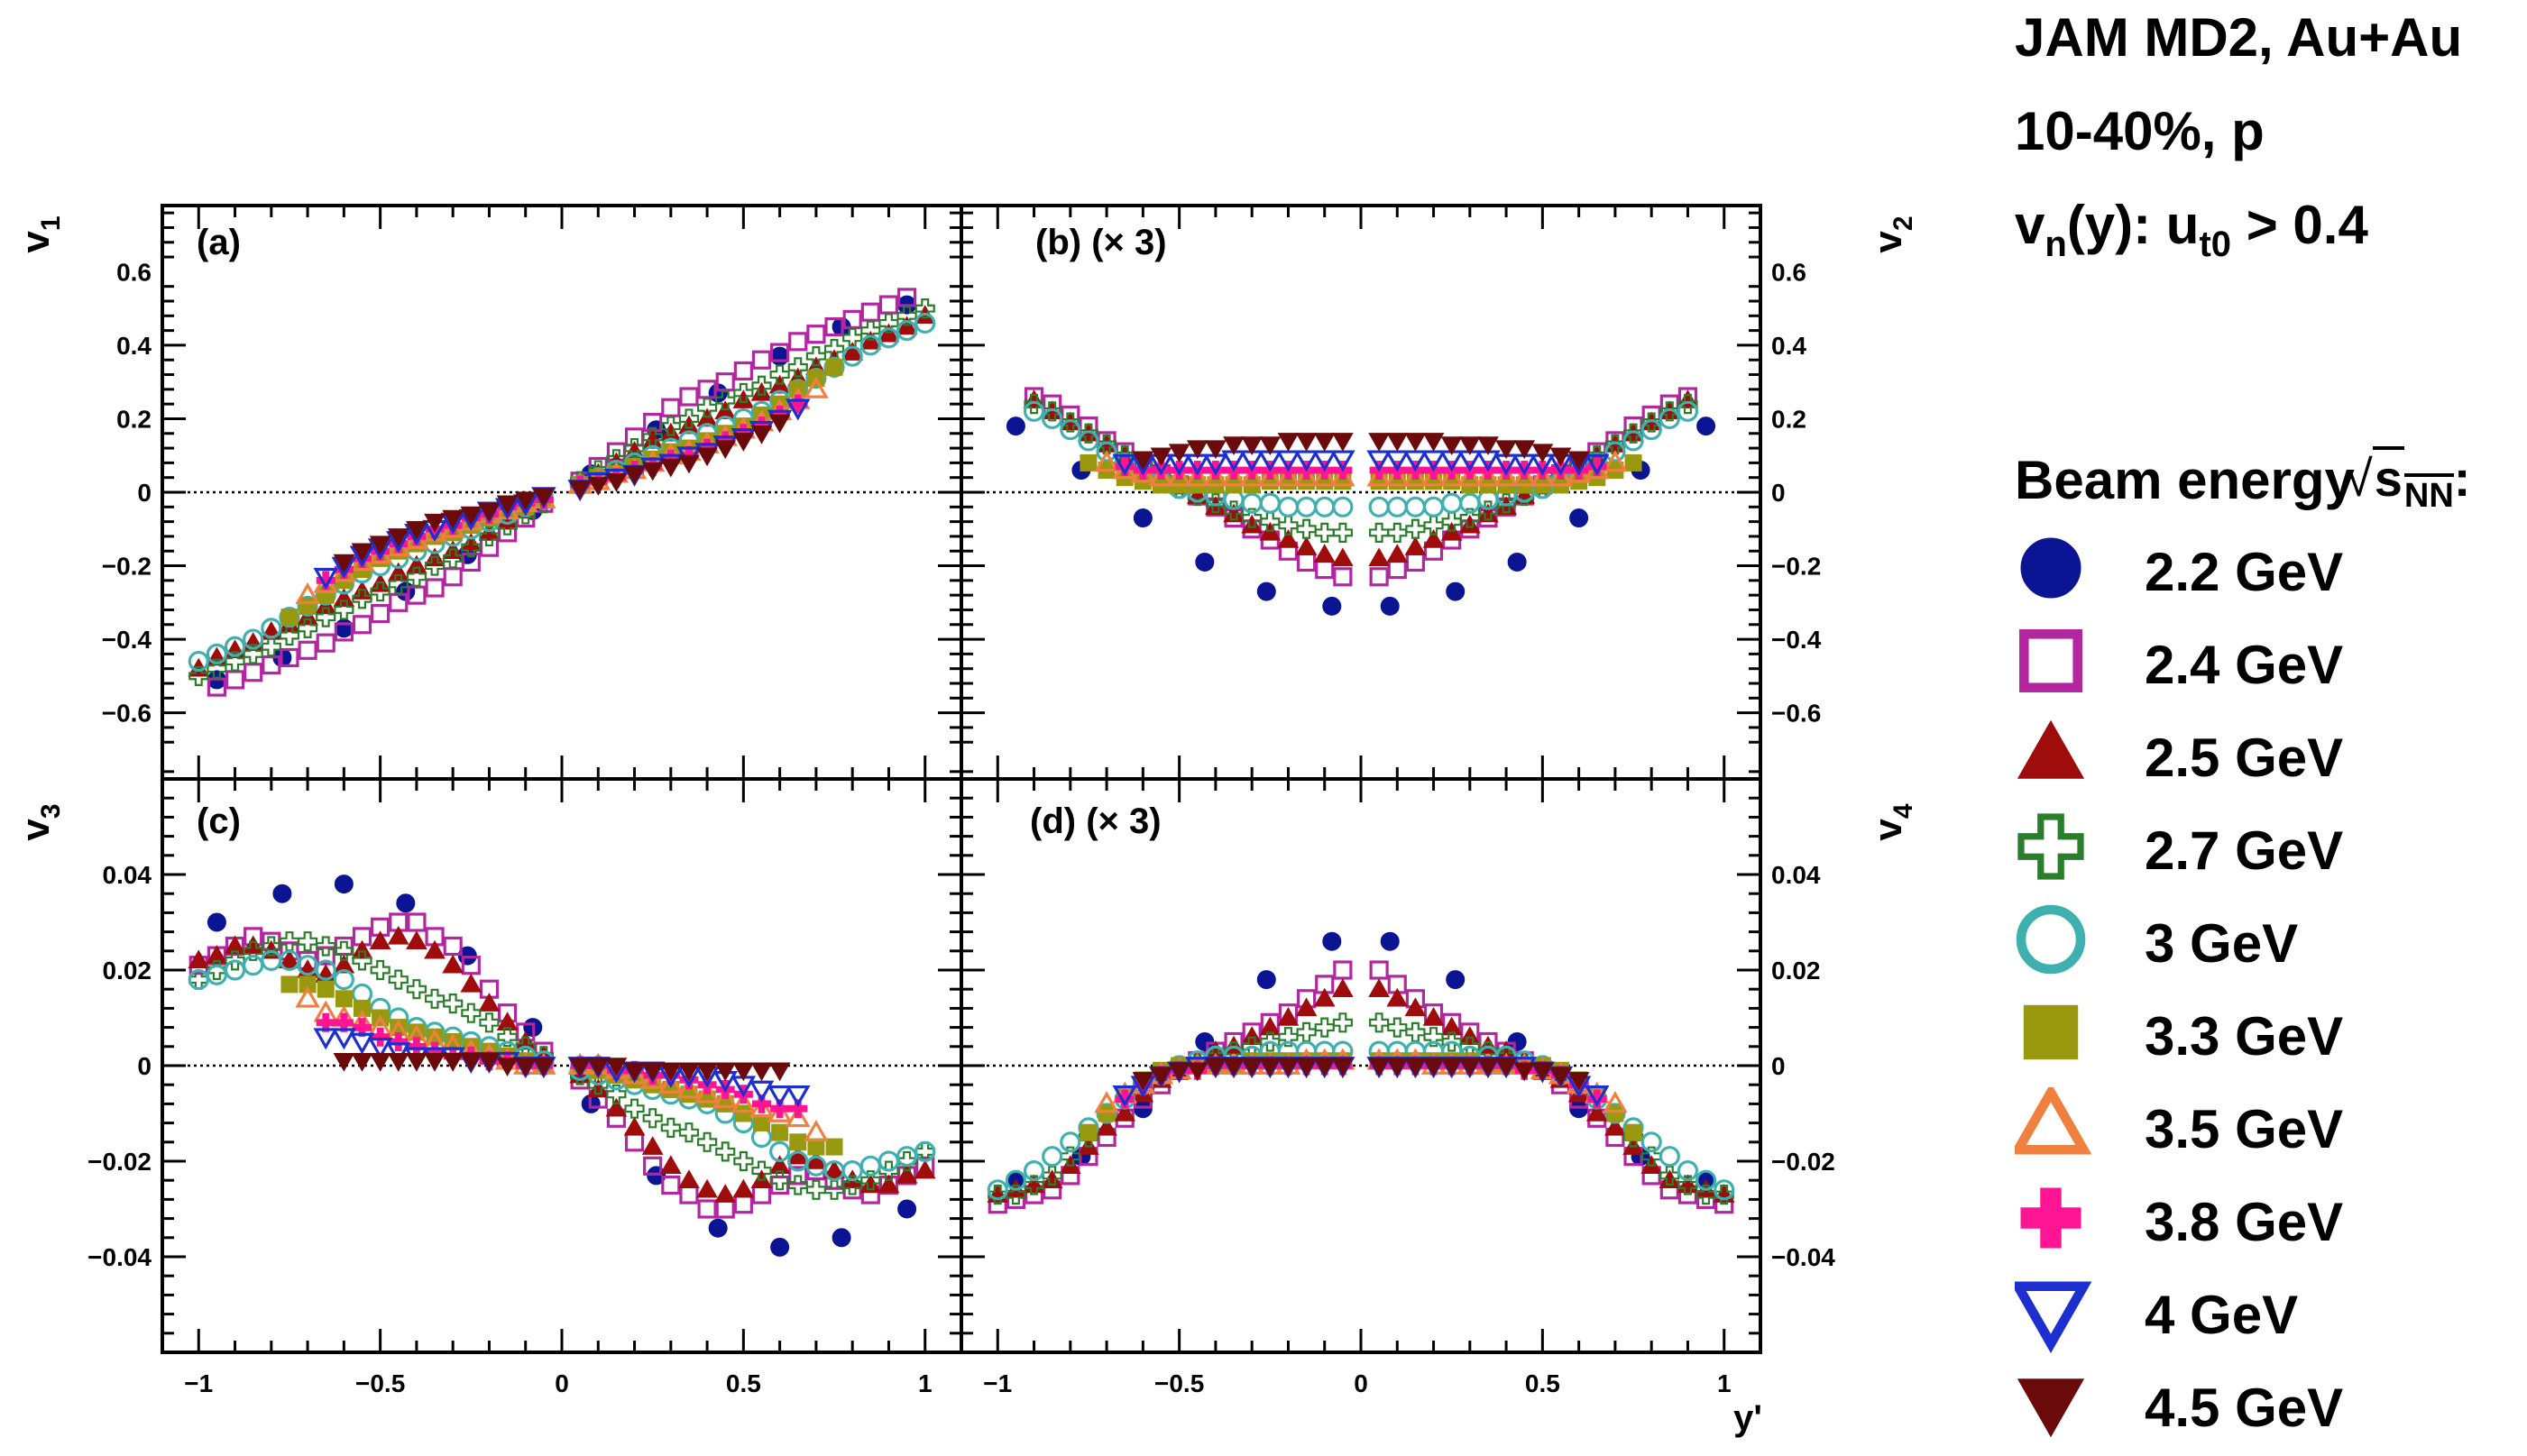 This screenshot has height=1456, width=2527. I want to click on info-cut-y-u: (y): u, so click(2133, 225).